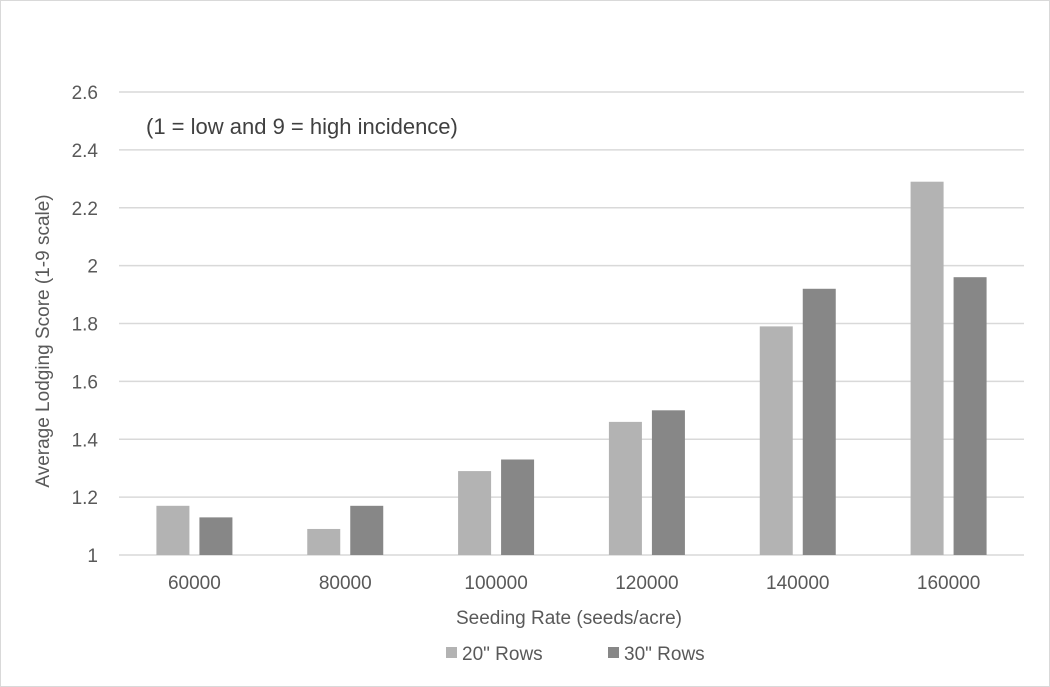  Describe the element at coordinates (85, 93) in the screenshot. I see `y-tick-label: 2.6` at that location.